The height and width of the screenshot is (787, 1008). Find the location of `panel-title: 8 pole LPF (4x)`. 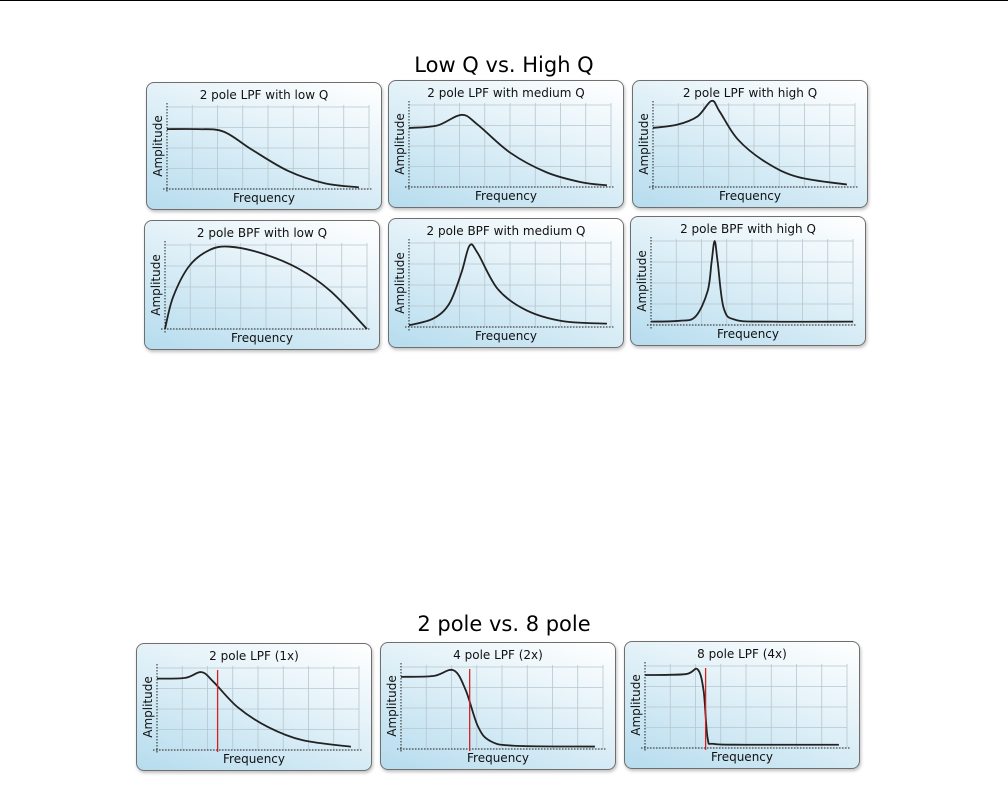

panel-title: 8 pole LPF (4x) is located at coordinates (742, 654).